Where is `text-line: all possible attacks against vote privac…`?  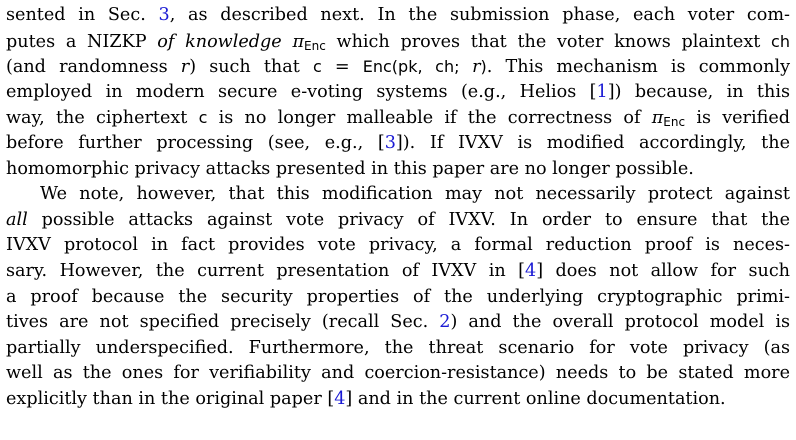
text-line: all possible attacks against vote privac… is located at coordinates (398, 221).